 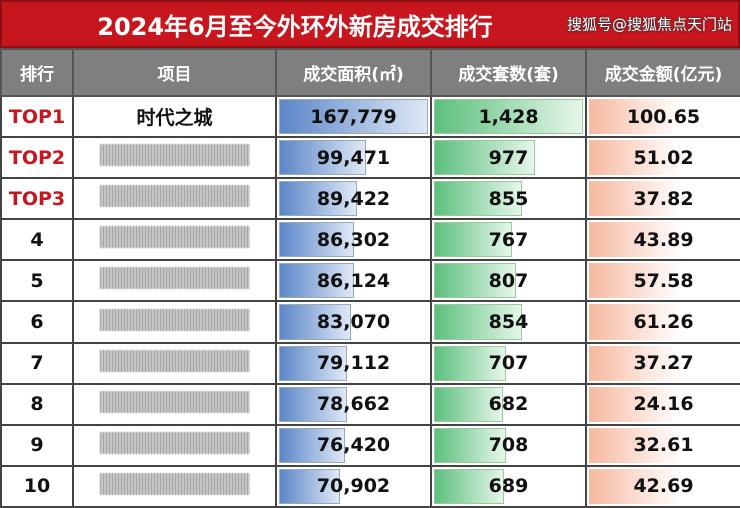 I want to click on table-row: TOP1 时代之城 167,779 1,428 100.65, so click(x=370, y=116).